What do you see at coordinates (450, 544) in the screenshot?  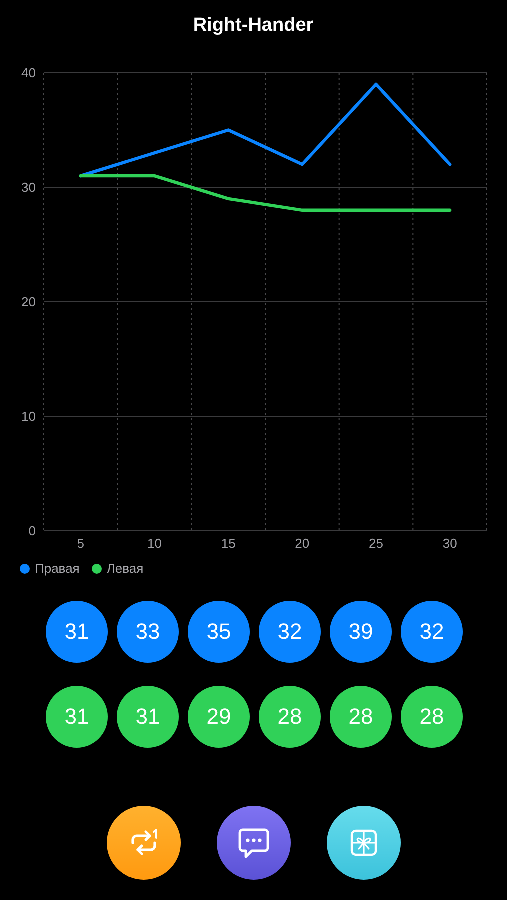 I see `x-tick-label: 30` at bounding box center [450, 544].